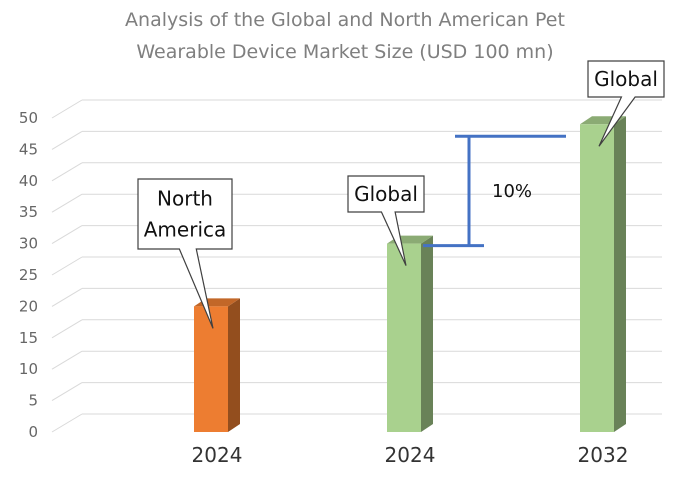 This screenshot has height=482, width=690. Describe the element at coordinates (28, 306) in the screenshot. I see `y-tick-label: 20` at that location.